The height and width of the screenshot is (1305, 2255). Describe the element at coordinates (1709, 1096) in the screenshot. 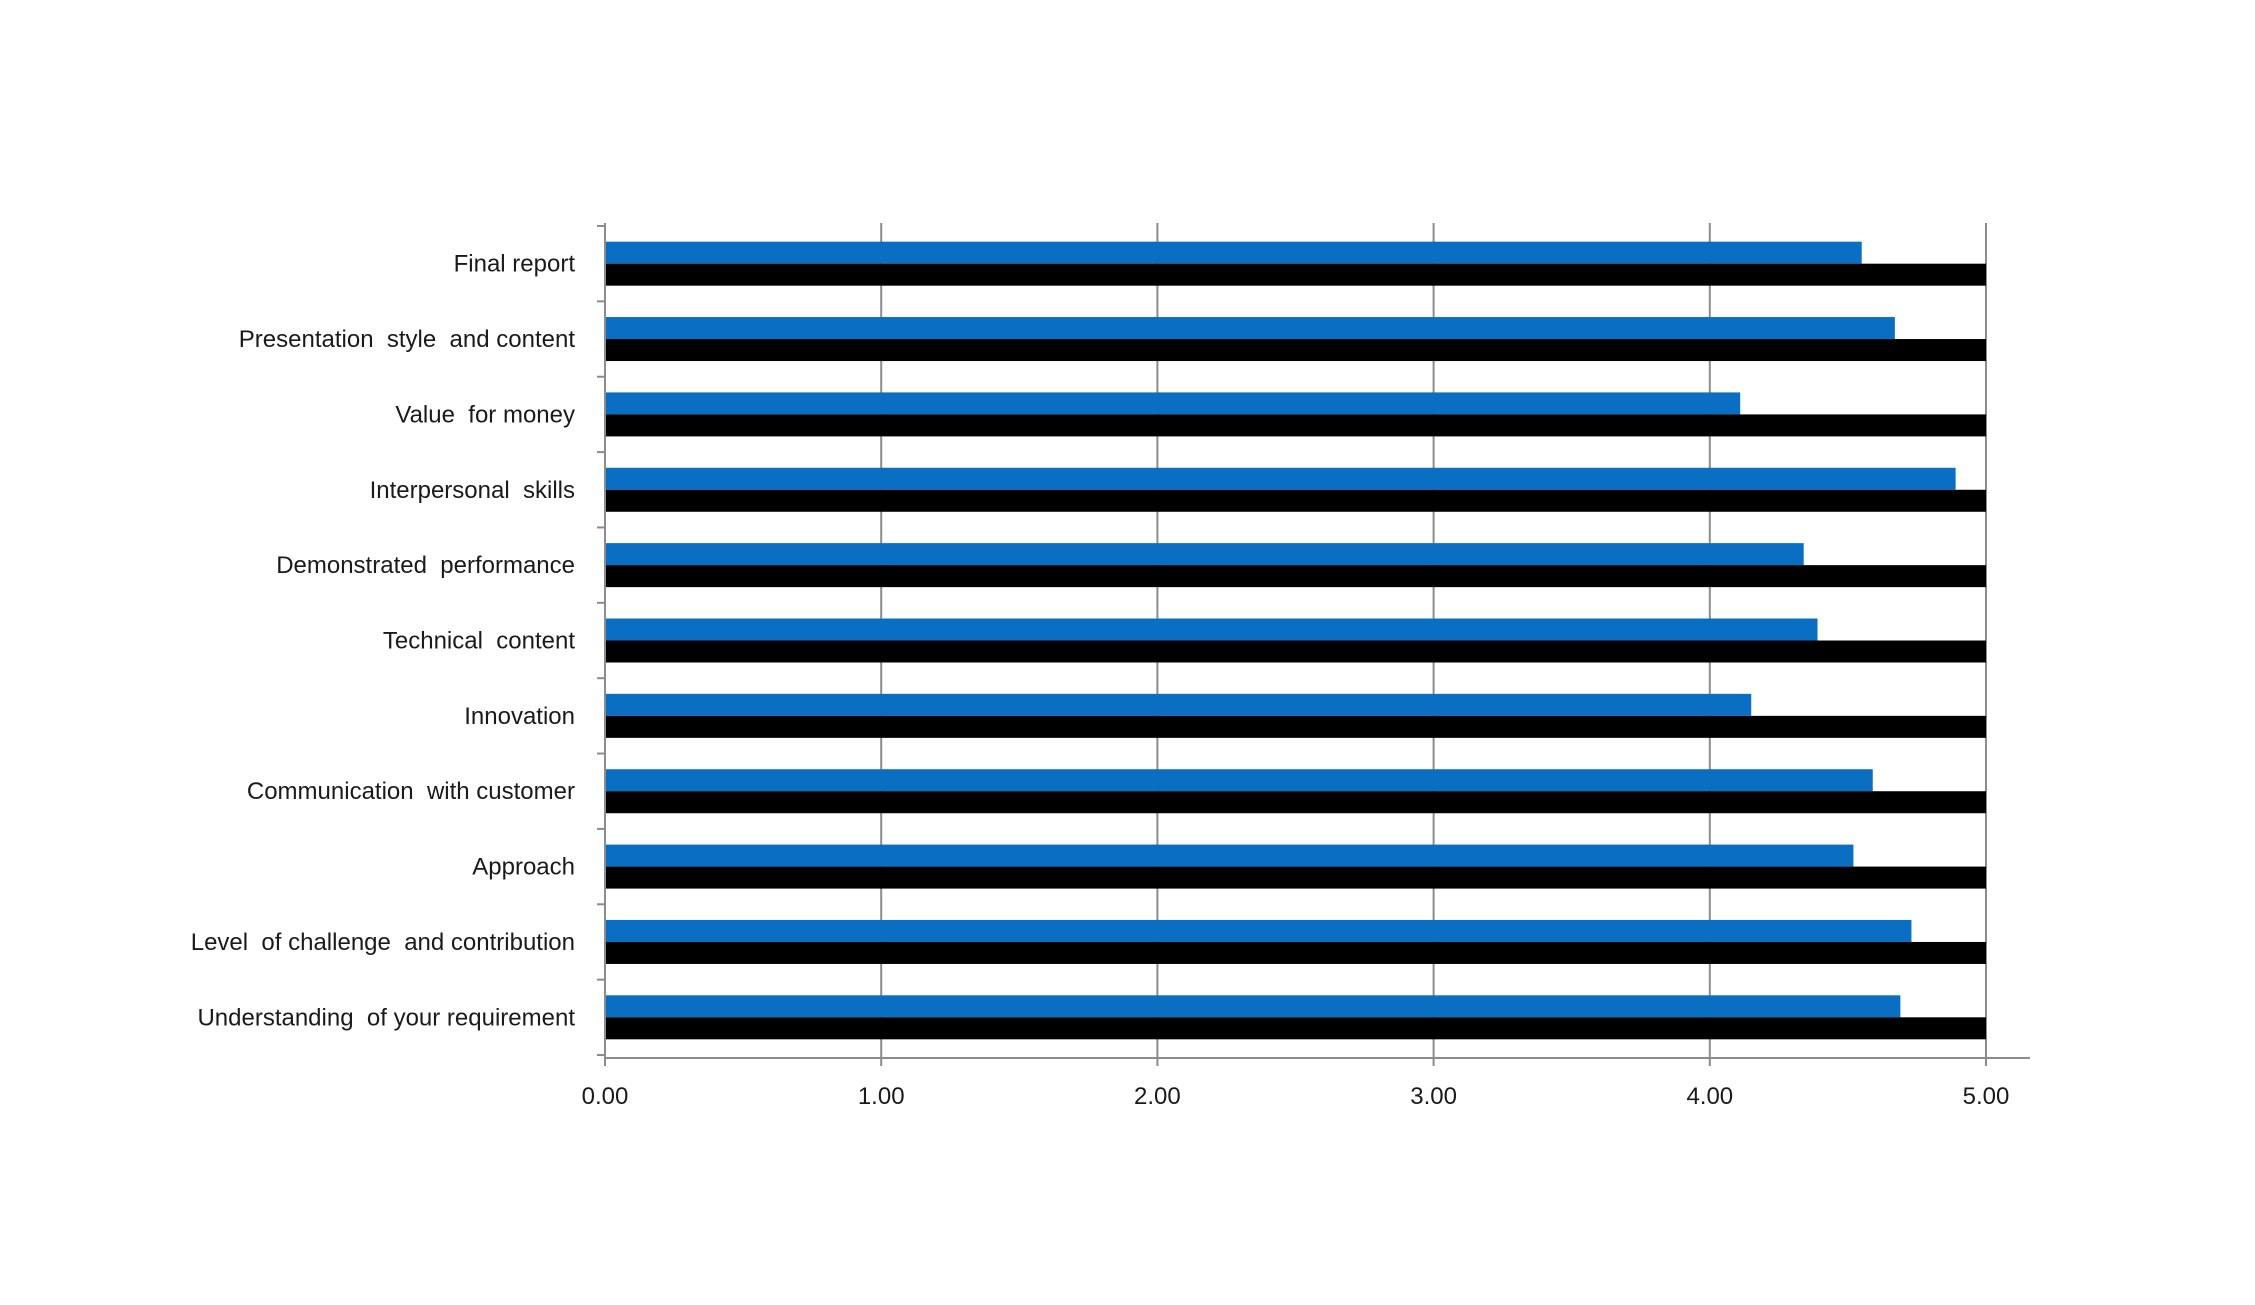

I see `x-tick-label-4: 4.00` at that location.